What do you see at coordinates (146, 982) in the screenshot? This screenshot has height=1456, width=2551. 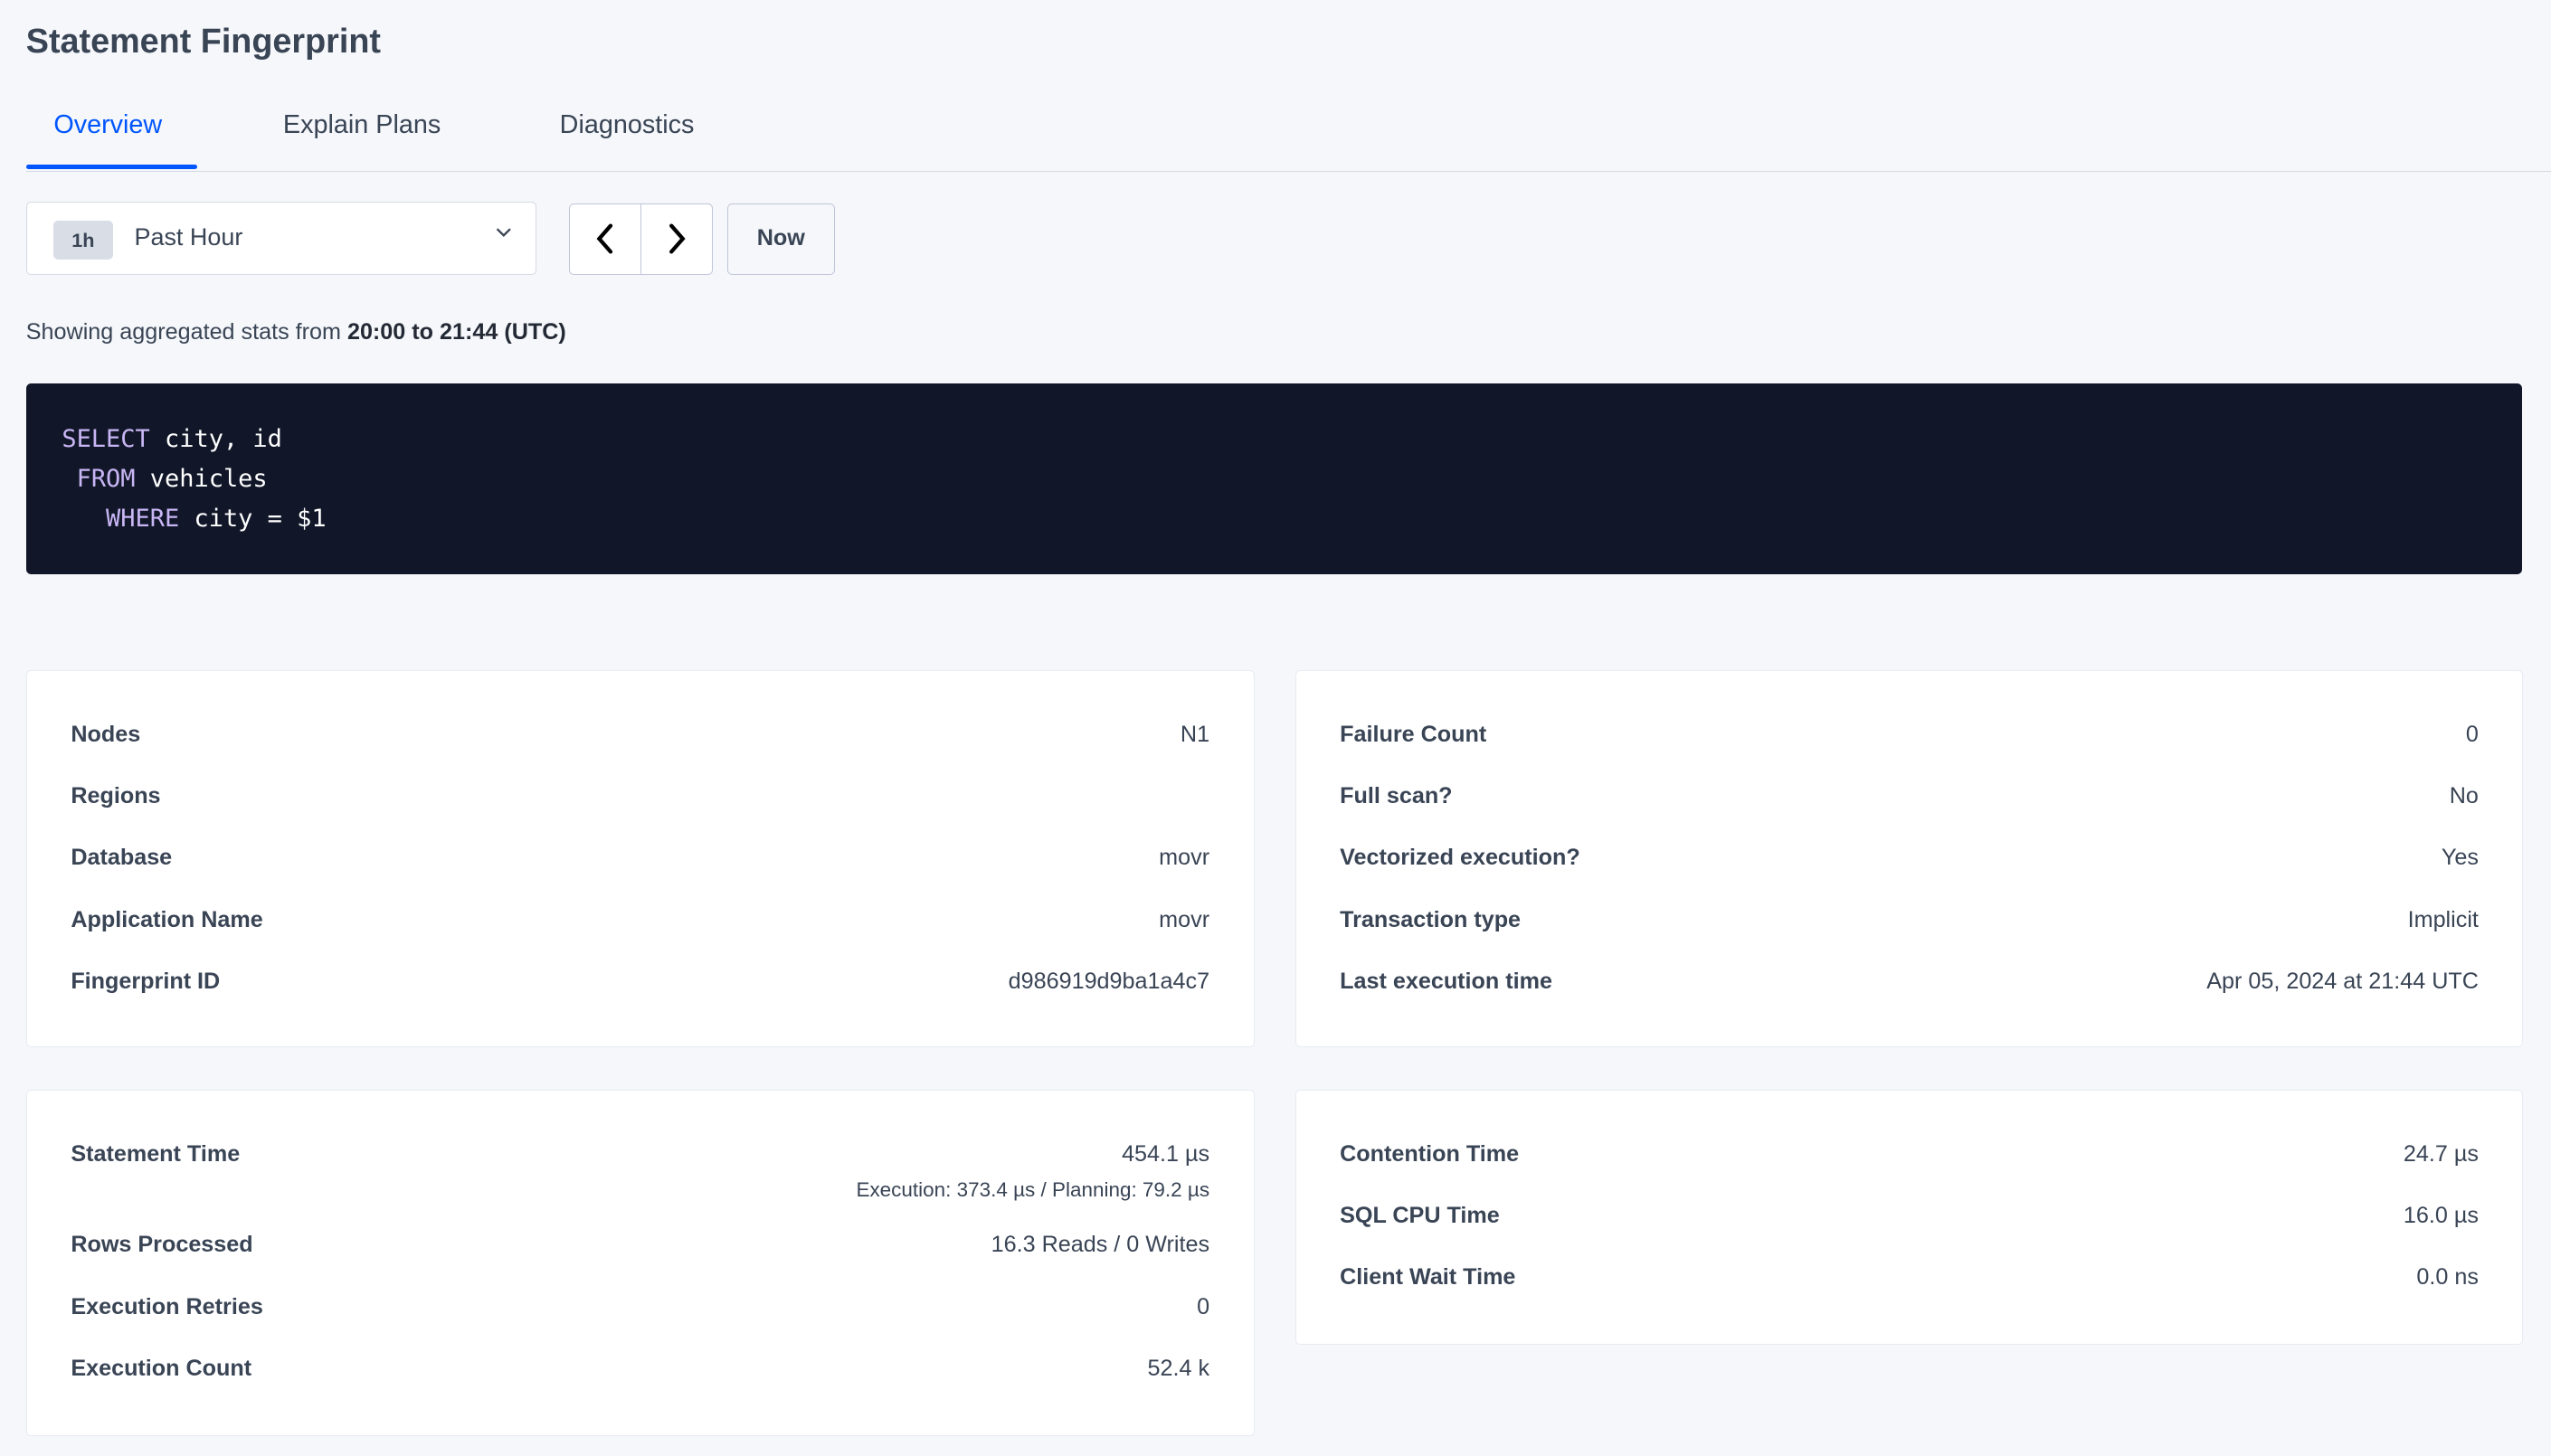 I see `row-label: Fingerprint ID` at bounding box center [146, 982].